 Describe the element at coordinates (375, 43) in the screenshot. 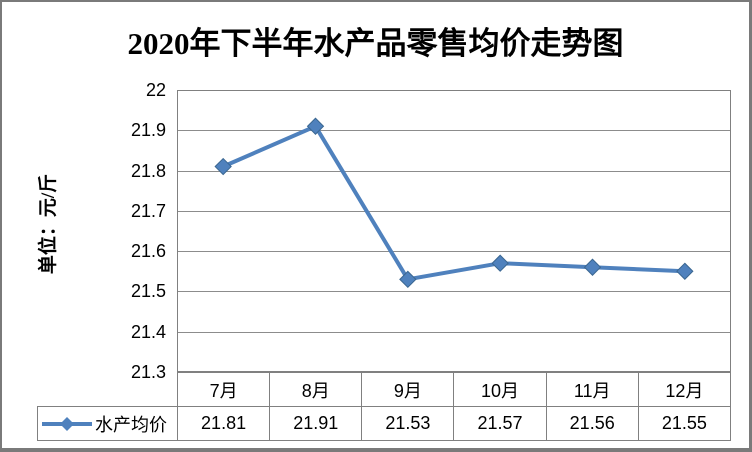

I see `chart-title: 2020年下半年水产品零售均价走势图` at that location.